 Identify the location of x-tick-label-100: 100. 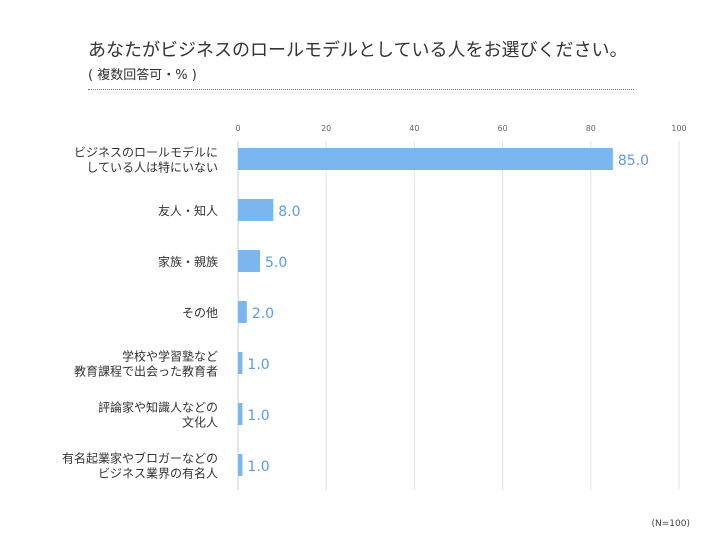
(678, 128).